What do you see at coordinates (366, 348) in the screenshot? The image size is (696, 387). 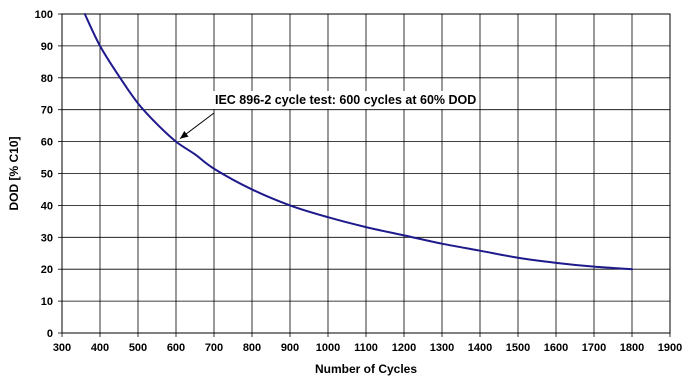 I see `x-tick-label: 1100` at bounding box center [366, 348].